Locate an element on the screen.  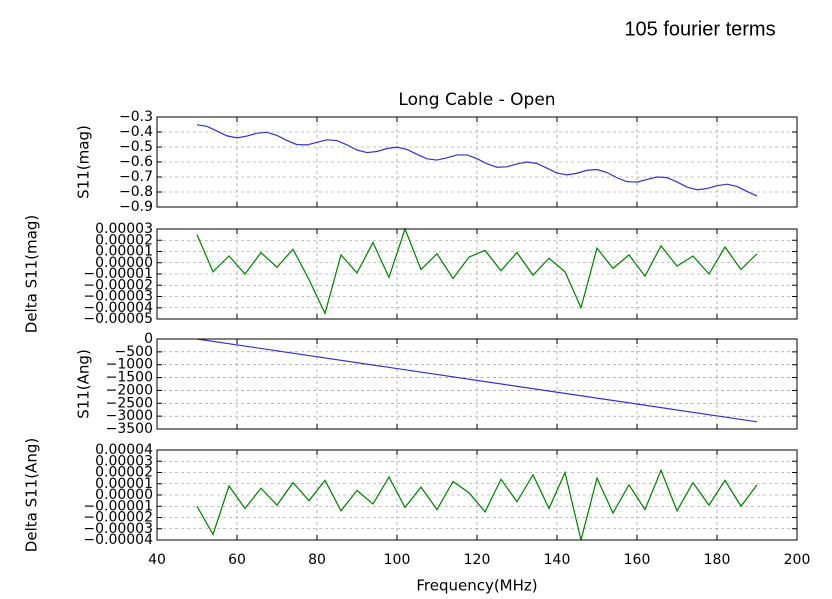
y-tick-label: −0.8 is located at coordinates (136, 192).